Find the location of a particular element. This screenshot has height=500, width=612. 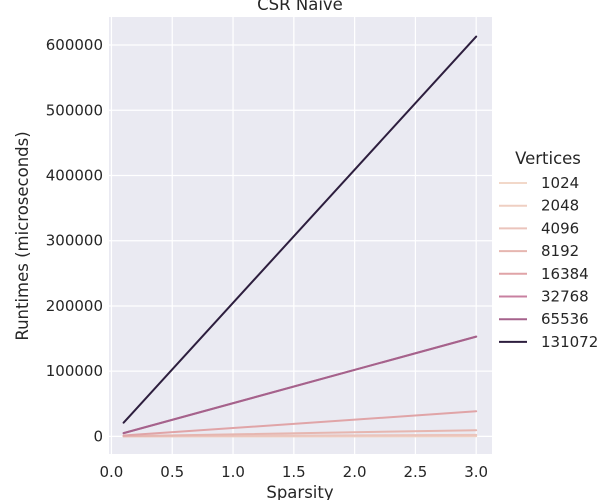

x-tick-label: 0.0 is located at coordinates (112, 472).